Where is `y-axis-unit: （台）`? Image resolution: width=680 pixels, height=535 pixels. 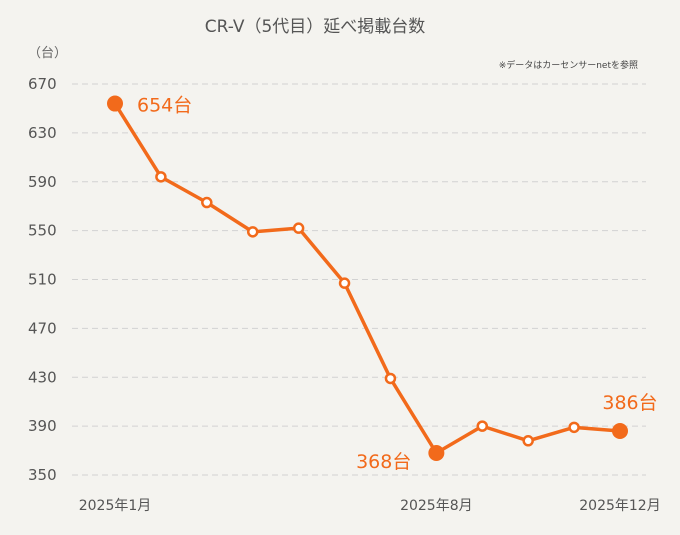 y-axis-unit: （台） is located at coordinates (47, 53).